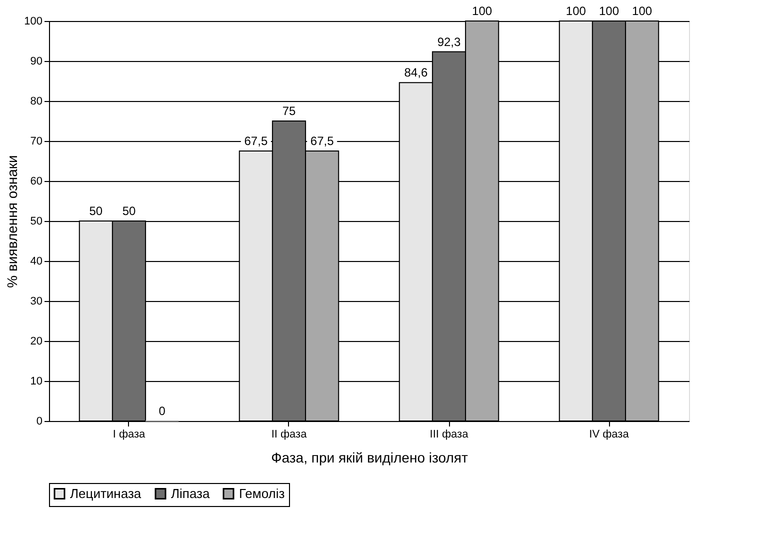 This screenshot has width=766, height=552. I want to click on y-axis-title: % виявлення ознаки, so click(12, 221).